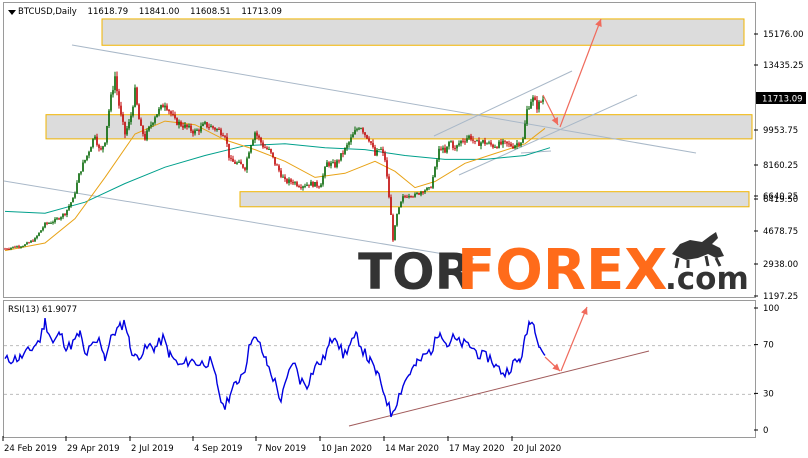  Describe the element at coordinates (12, 12) in the screenshot. I see `symbol-dropdown-icon` at that location.